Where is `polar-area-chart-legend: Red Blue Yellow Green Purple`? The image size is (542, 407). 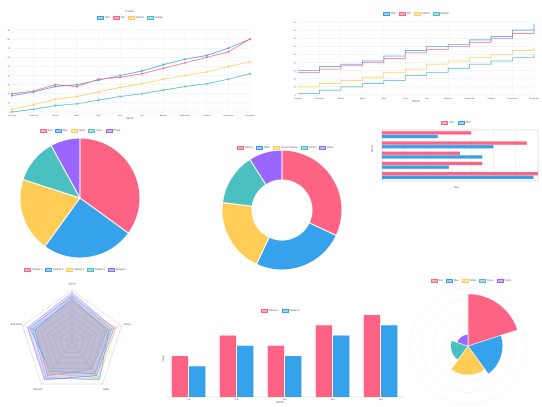
polar-area-chart-legend: Red Blue Yellow Green Purple is located at coordinates (471, 281).